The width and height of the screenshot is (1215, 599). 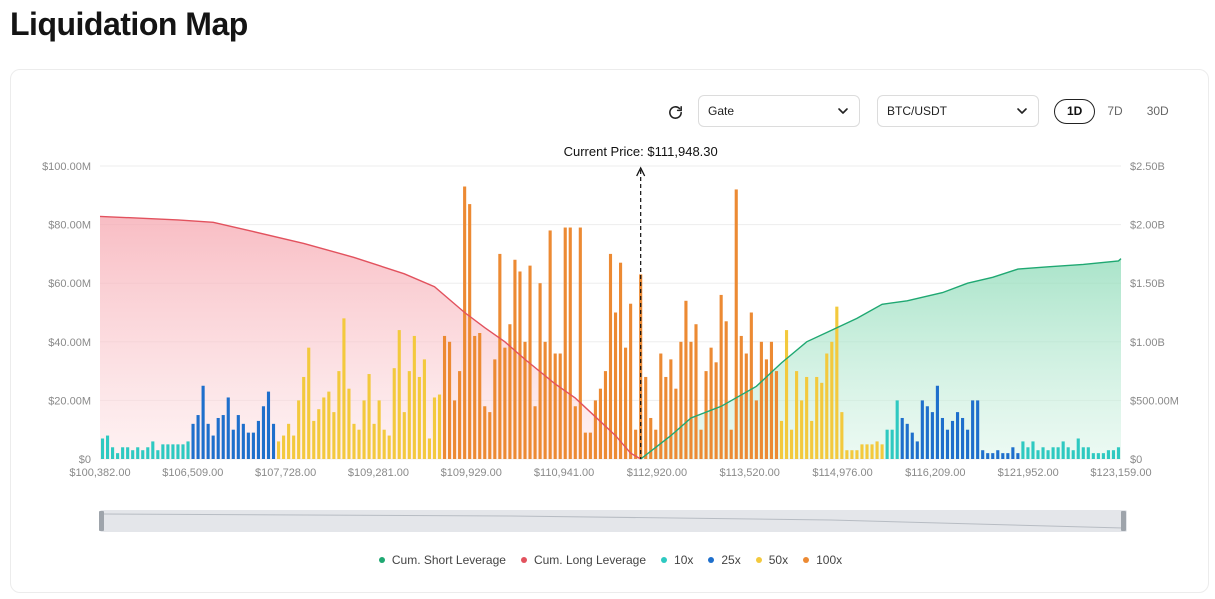 What do you see at coordinates (1075, 111) in the screenshot?
I see `tab-1d: 1D` at bounding box center [1075, 111].